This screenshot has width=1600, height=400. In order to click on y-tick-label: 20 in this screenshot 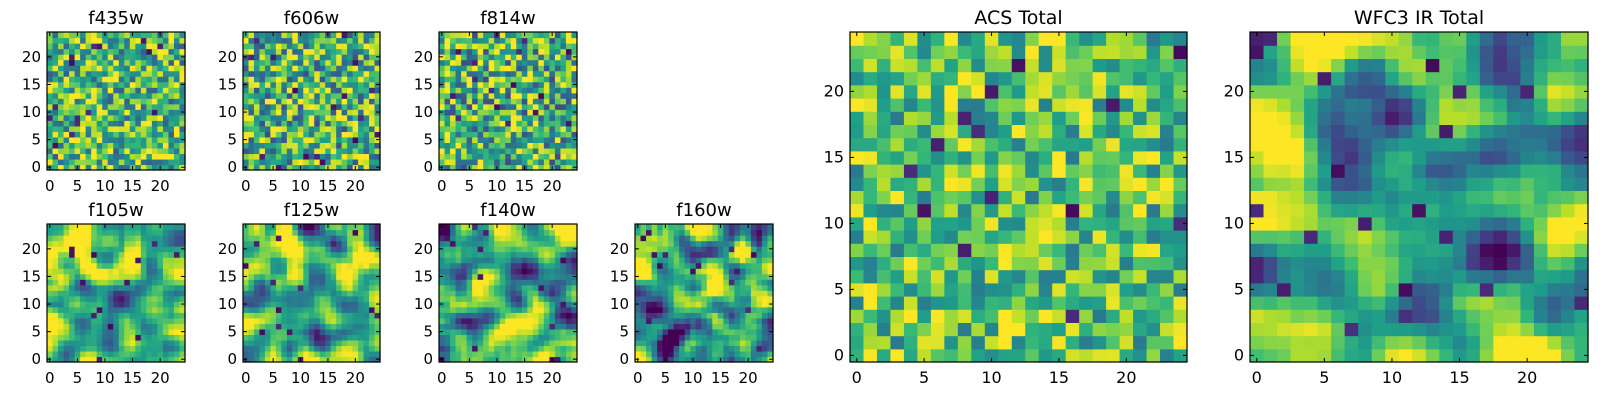, I will do `click(227, 249)`.